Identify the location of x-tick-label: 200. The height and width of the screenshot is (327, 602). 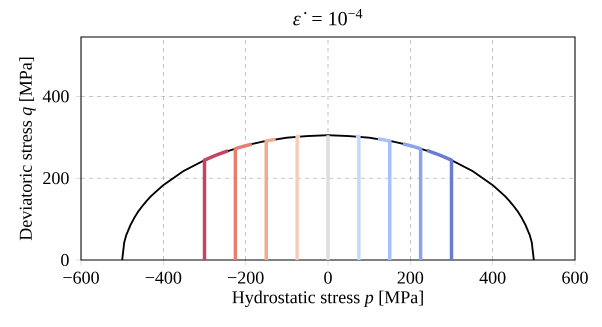
(411, 278).